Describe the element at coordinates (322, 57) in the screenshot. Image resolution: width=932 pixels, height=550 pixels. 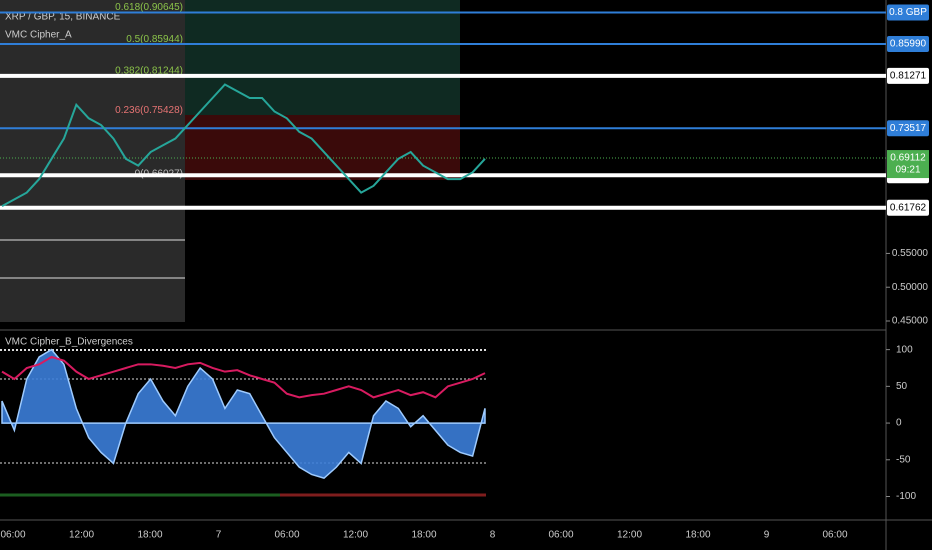
I see `green-zone` at that location.